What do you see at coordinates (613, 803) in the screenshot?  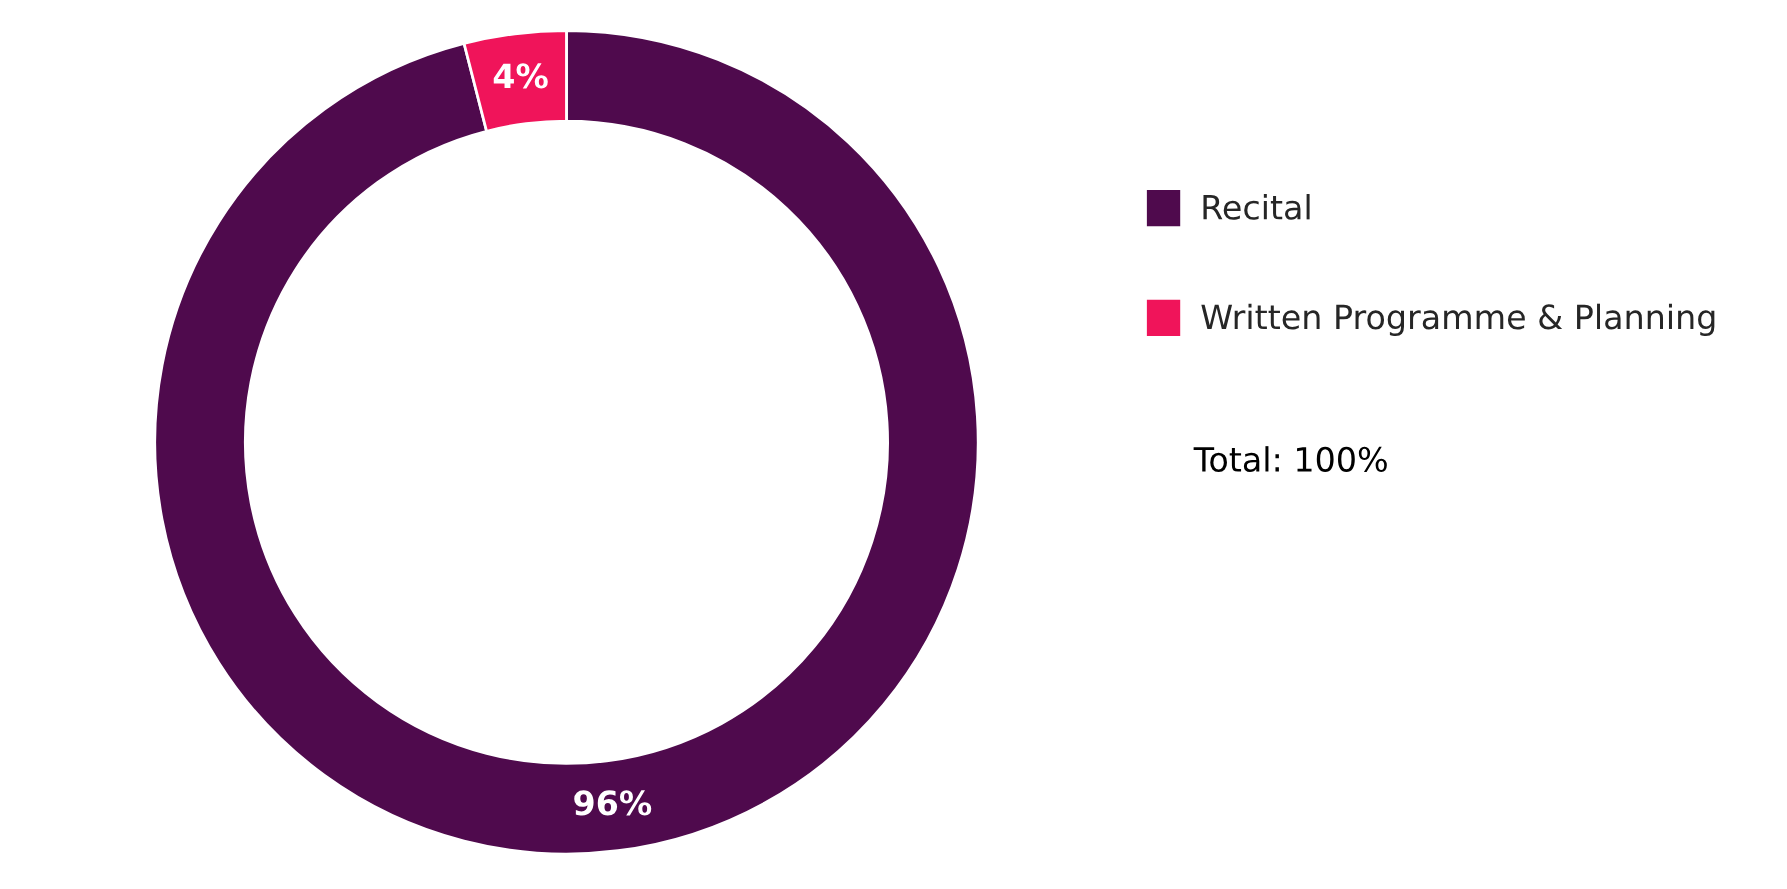 I see `data-label: 96%` at bounding box center [613, 803].